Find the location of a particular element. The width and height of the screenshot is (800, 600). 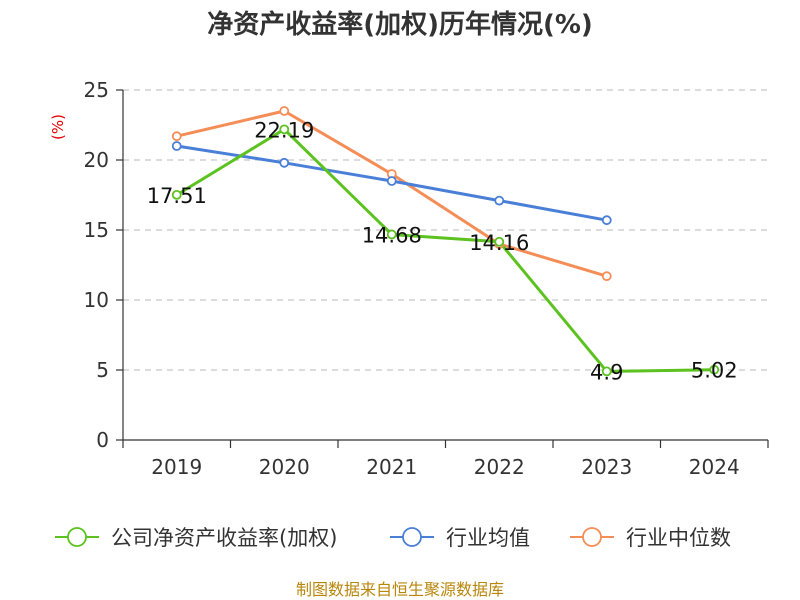

legend-label: 公司净资产收益率(加权) is located at coordinates (224, 538).